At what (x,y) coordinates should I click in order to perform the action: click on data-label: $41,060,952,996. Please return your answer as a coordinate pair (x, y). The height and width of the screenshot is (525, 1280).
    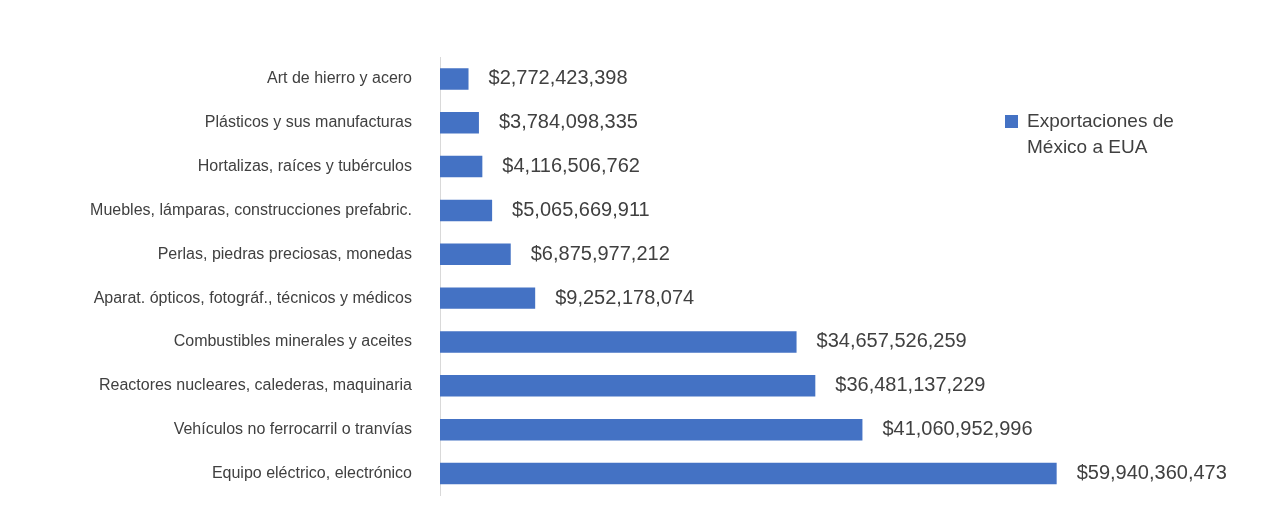
    Looking at the image, I should click on (957, 428).